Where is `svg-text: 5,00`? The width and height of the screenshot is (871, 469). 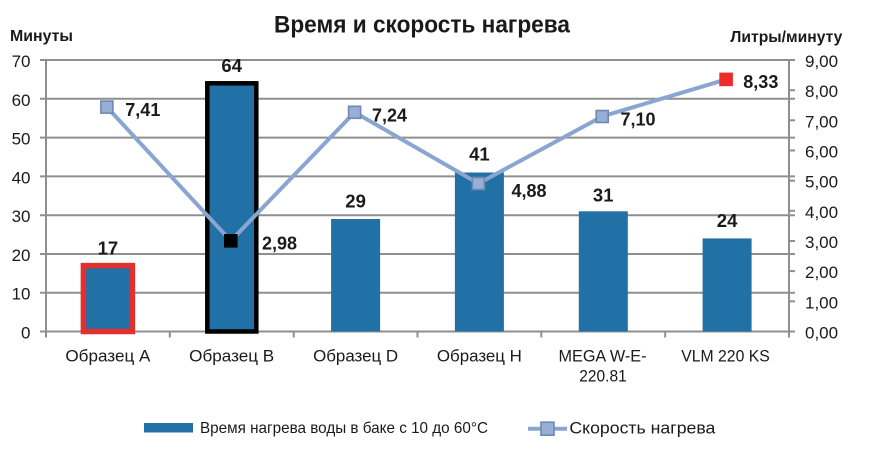 svg-text: 5,00 is located at coordinates (821, 182).